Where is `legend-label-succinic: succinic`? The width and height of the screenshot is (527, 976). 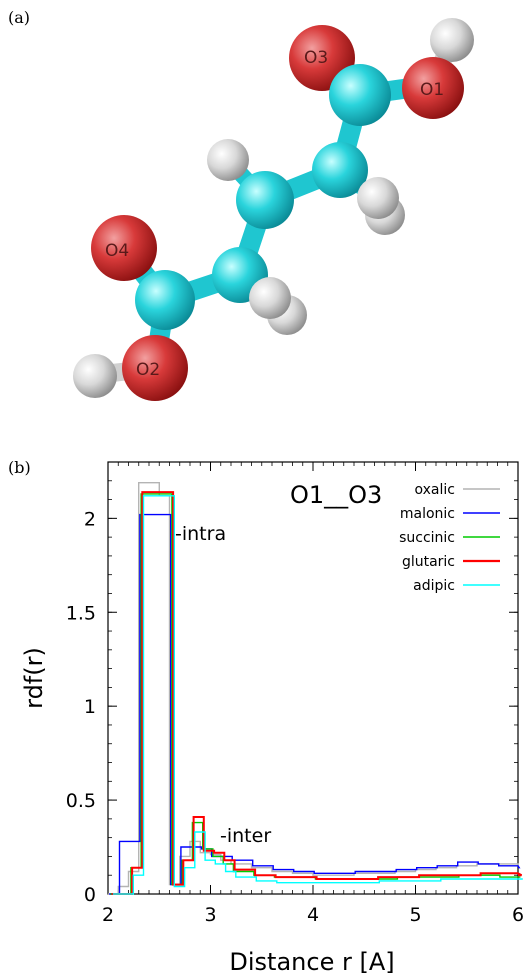
legend-label-succinic: succinic is located at coordinates (427, 538).